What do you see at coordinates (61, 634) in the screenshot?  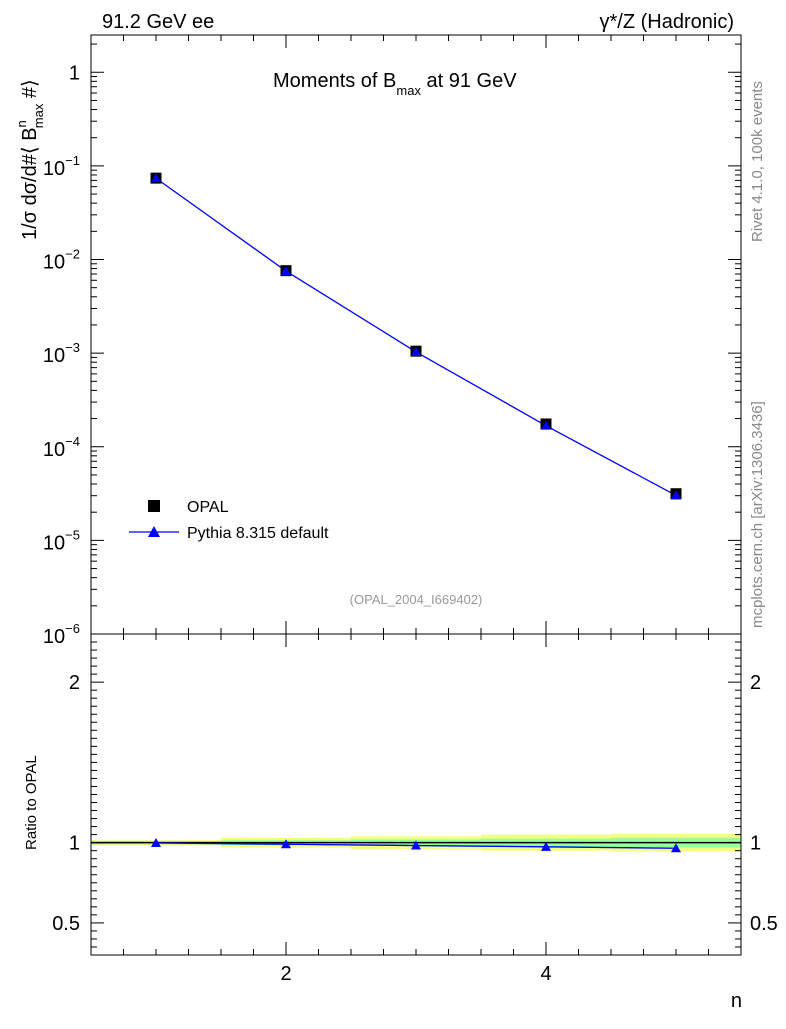 I see `y-tick-label: 10⁻⁶` at bounding box center [61, 634].